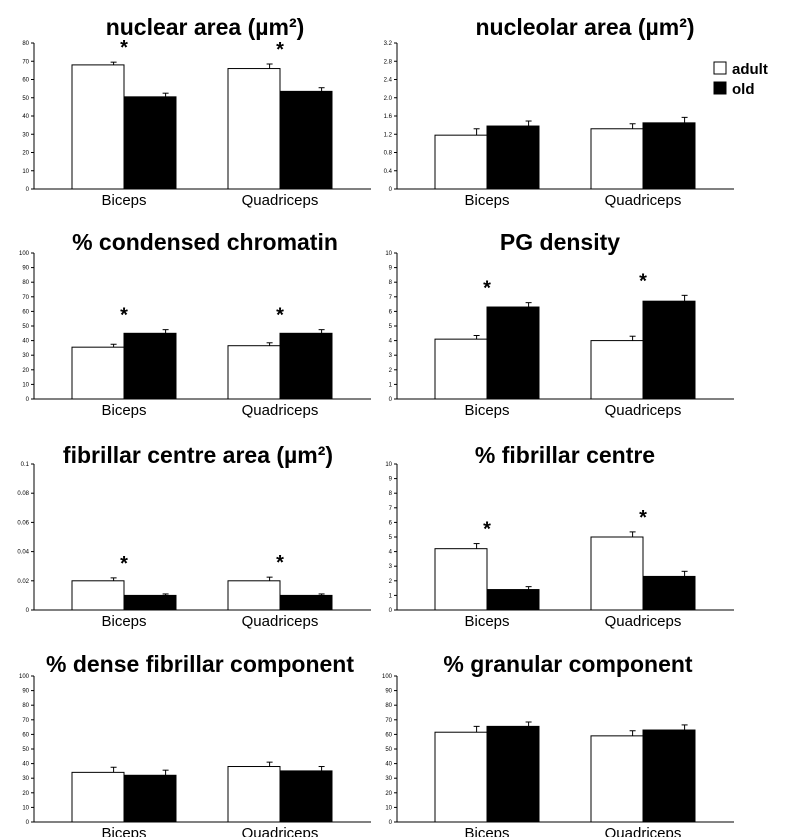 This screenshot has height=837, width=789. Describe the element at coordinates (23, 553) in the screenshot. I see `y-tick-label: 0.04` at that location.